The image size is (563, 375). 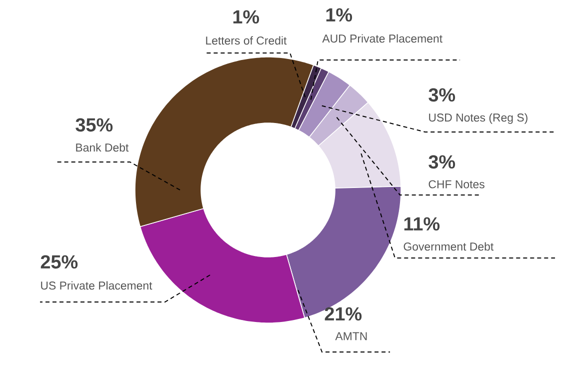 What do you see at coordinates (96, 285) in the screenshot?
I see `slice-label: US Private Placement` at bounding box center [96, 285].